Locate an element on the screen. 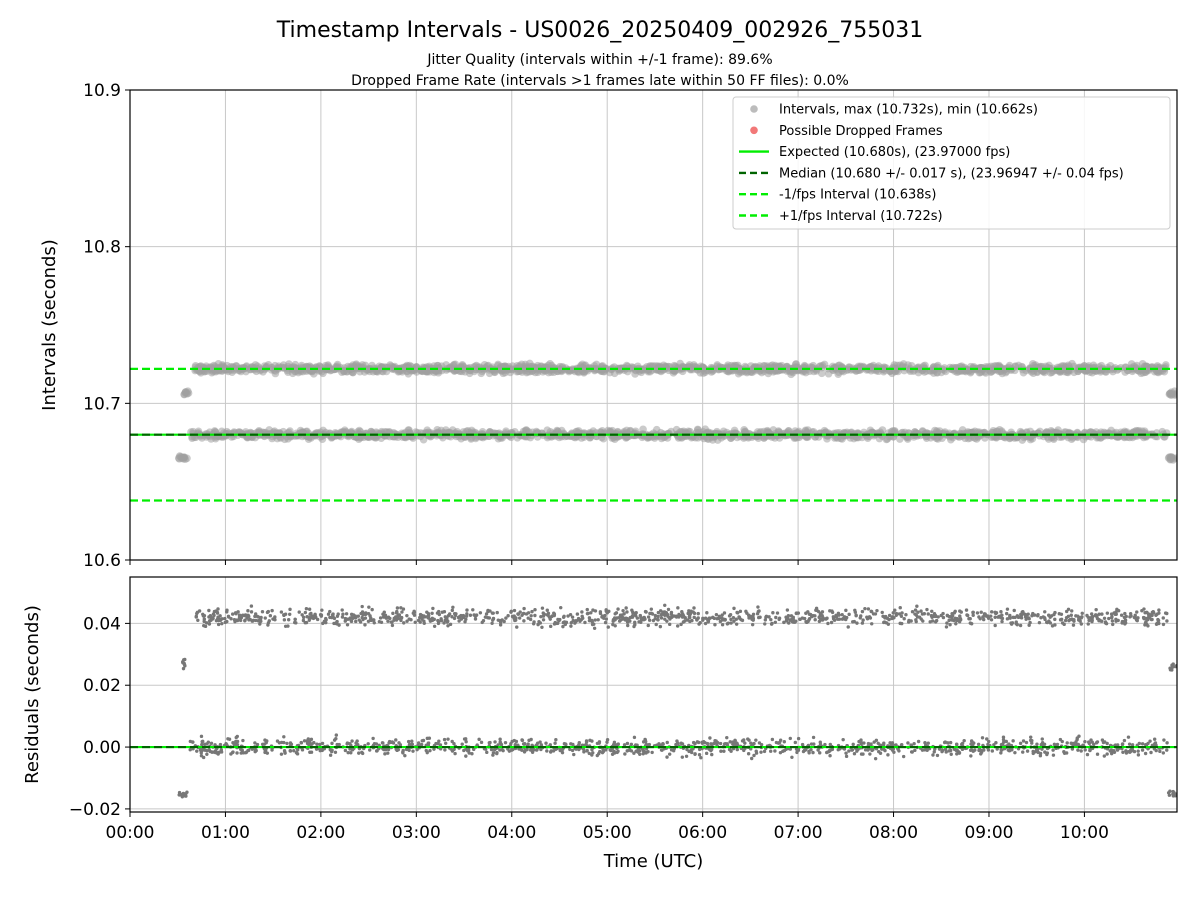  legend-label: Expected (10.680s), (23.97000 fps) is located at coordinates (894, 152).